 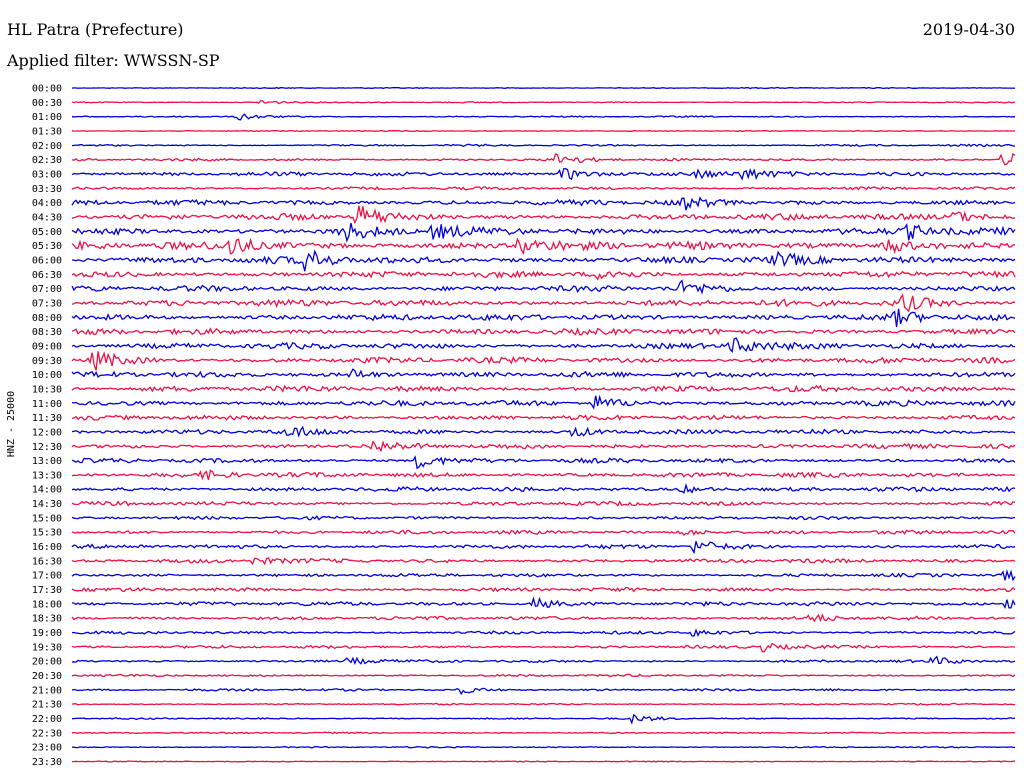 I want to click on row-label: 11:30, so click(x=47, y=418).